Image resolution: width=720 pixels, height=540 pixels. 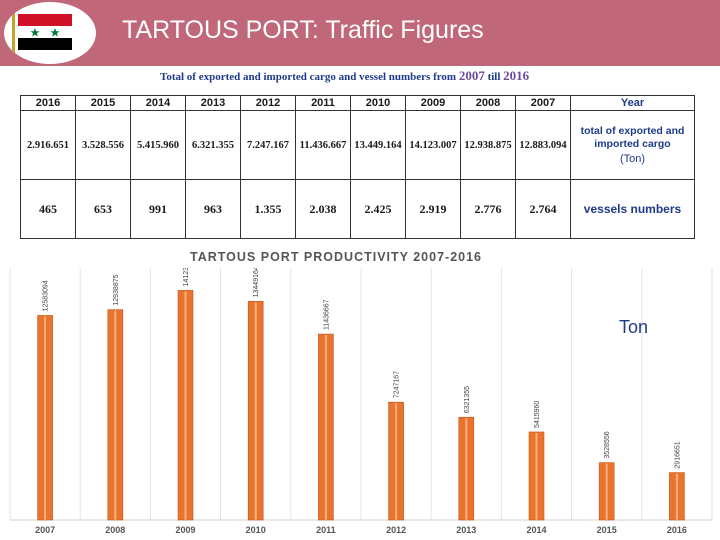 I want to click on year-cell: 2009, so click(x=433, y=103).